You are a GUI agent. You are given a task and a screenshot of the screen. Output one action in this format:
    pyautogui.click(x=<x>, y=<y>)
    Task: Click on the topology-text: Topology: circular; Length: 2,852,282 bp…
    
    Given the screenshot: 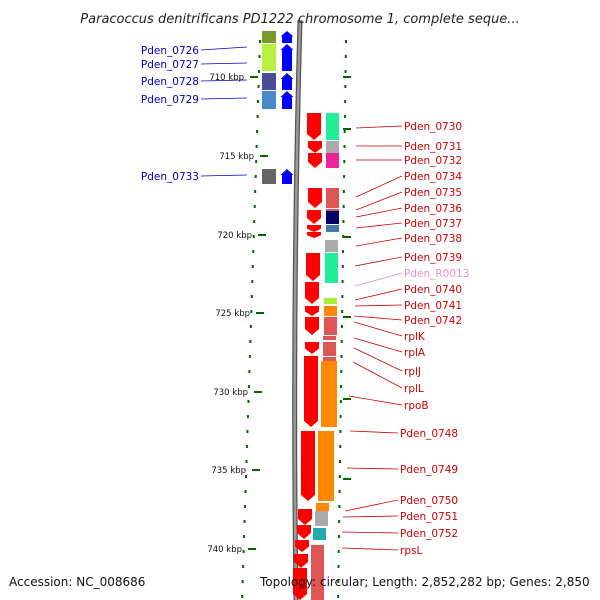 What is the action you would take?
    pyautogui.click(x=424, y=582)
    